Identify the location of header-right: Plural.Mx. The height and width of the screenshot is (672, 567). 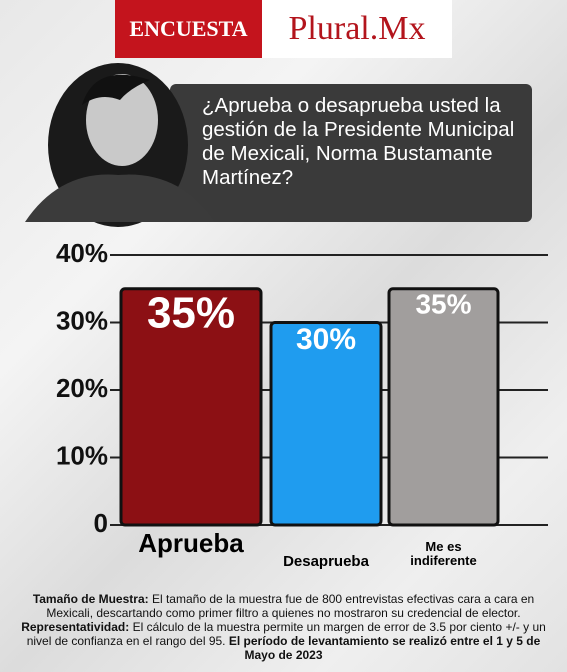
(357, 29).